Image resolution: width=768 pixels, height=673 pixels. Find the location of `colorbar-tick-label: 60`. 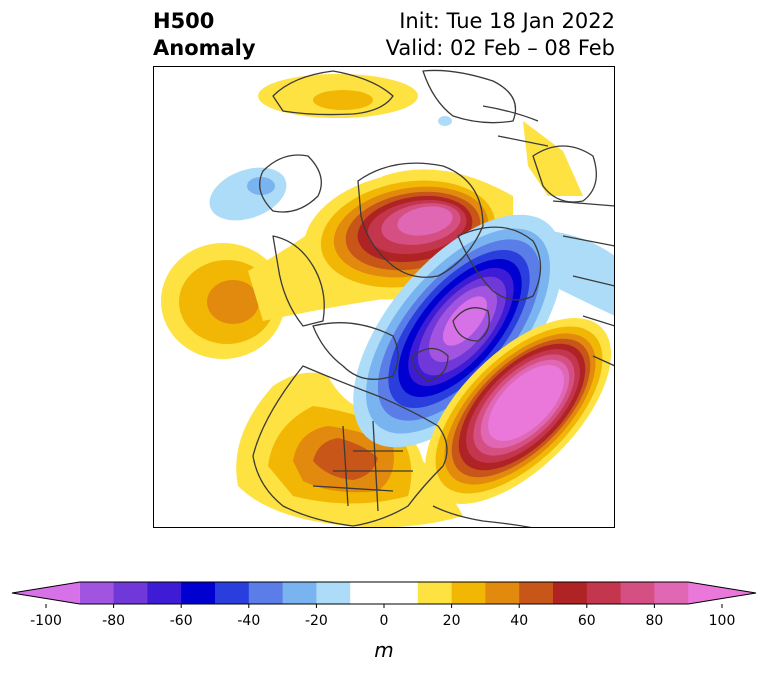

colorbar-tick-label: 60 is located at coordinates (587, 621).